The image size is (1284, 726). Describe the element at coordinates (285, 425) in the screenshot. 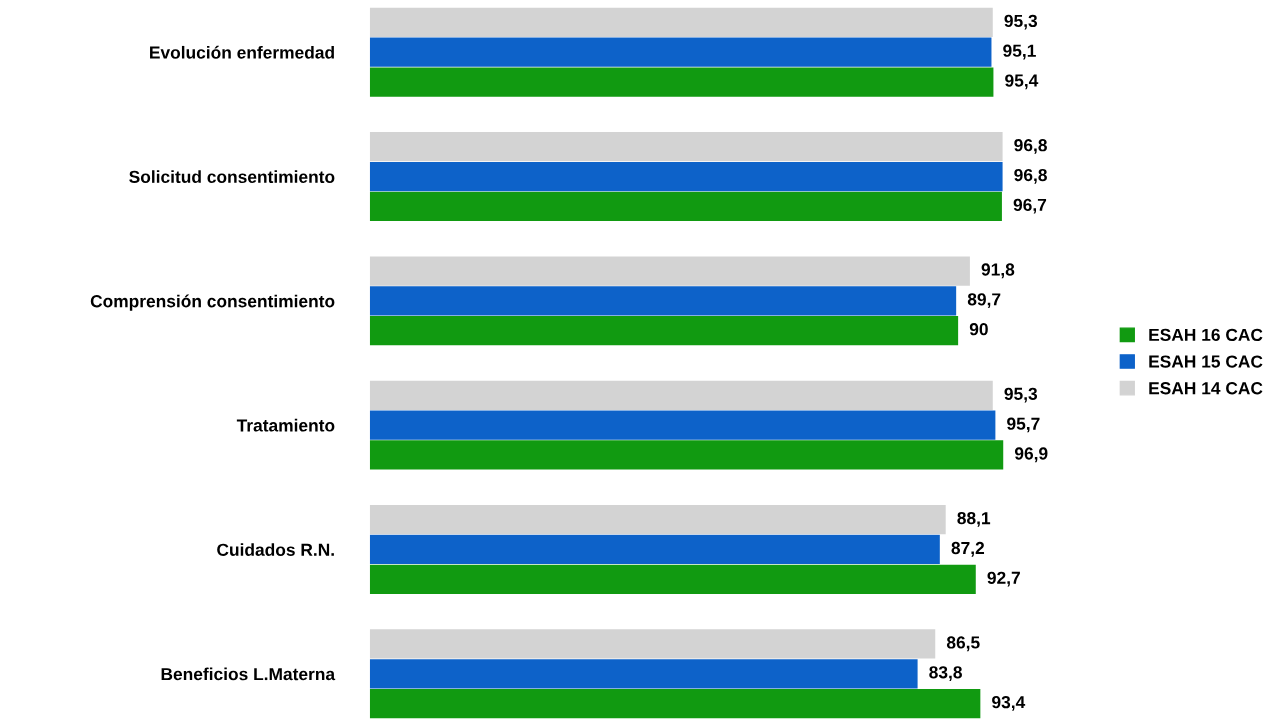

I see `y-tick-label: Tratamiento` at that location.